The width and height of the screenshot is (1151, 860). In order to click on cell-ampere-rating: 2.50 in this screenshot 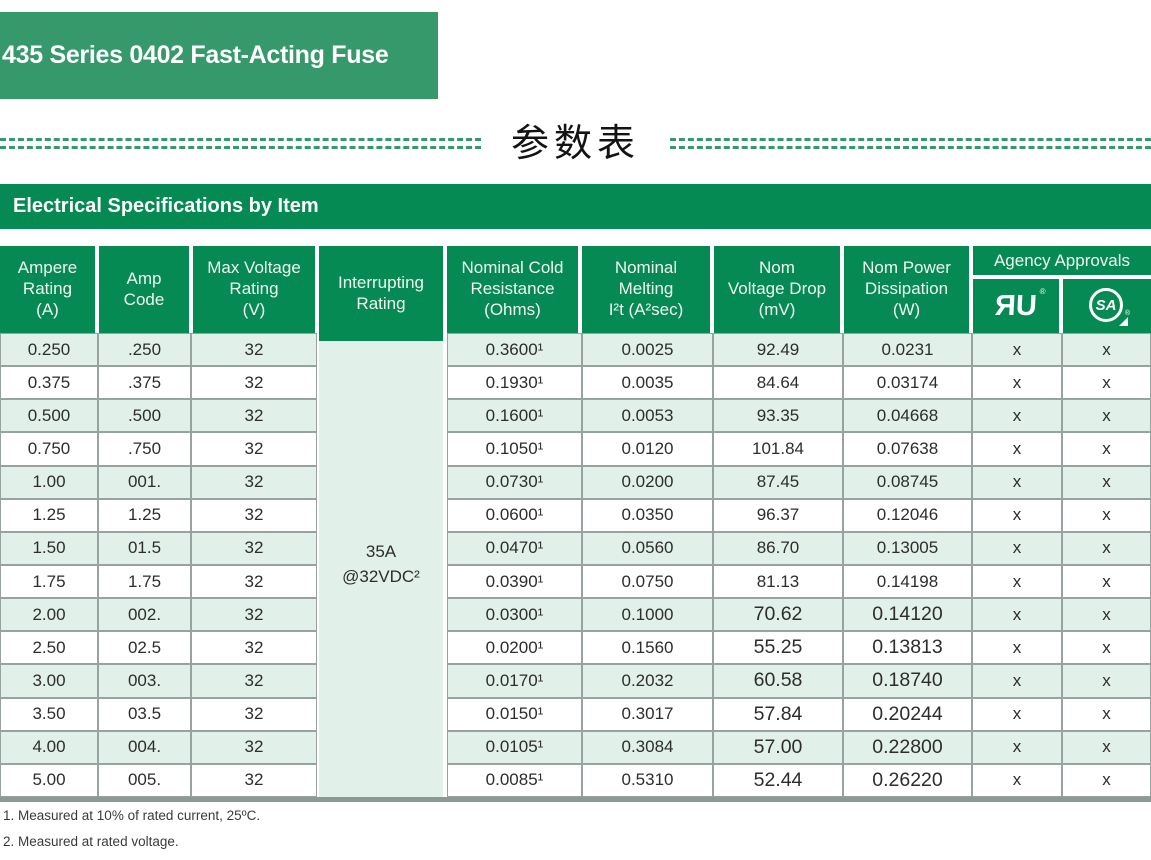, I will do `click(49, 648)`.